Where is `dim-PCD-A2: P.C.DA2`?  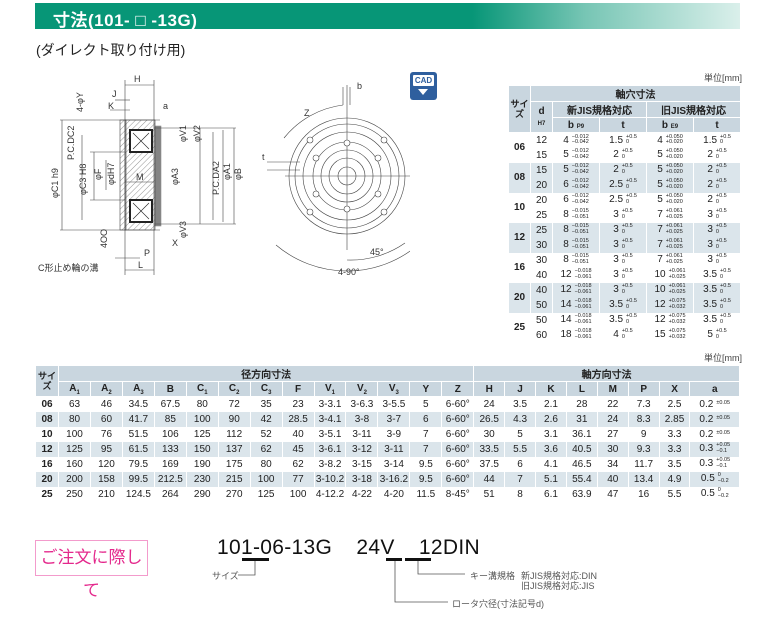
dim-PCD-A2: P.C.DA2 is located at coordinates (216, 178).